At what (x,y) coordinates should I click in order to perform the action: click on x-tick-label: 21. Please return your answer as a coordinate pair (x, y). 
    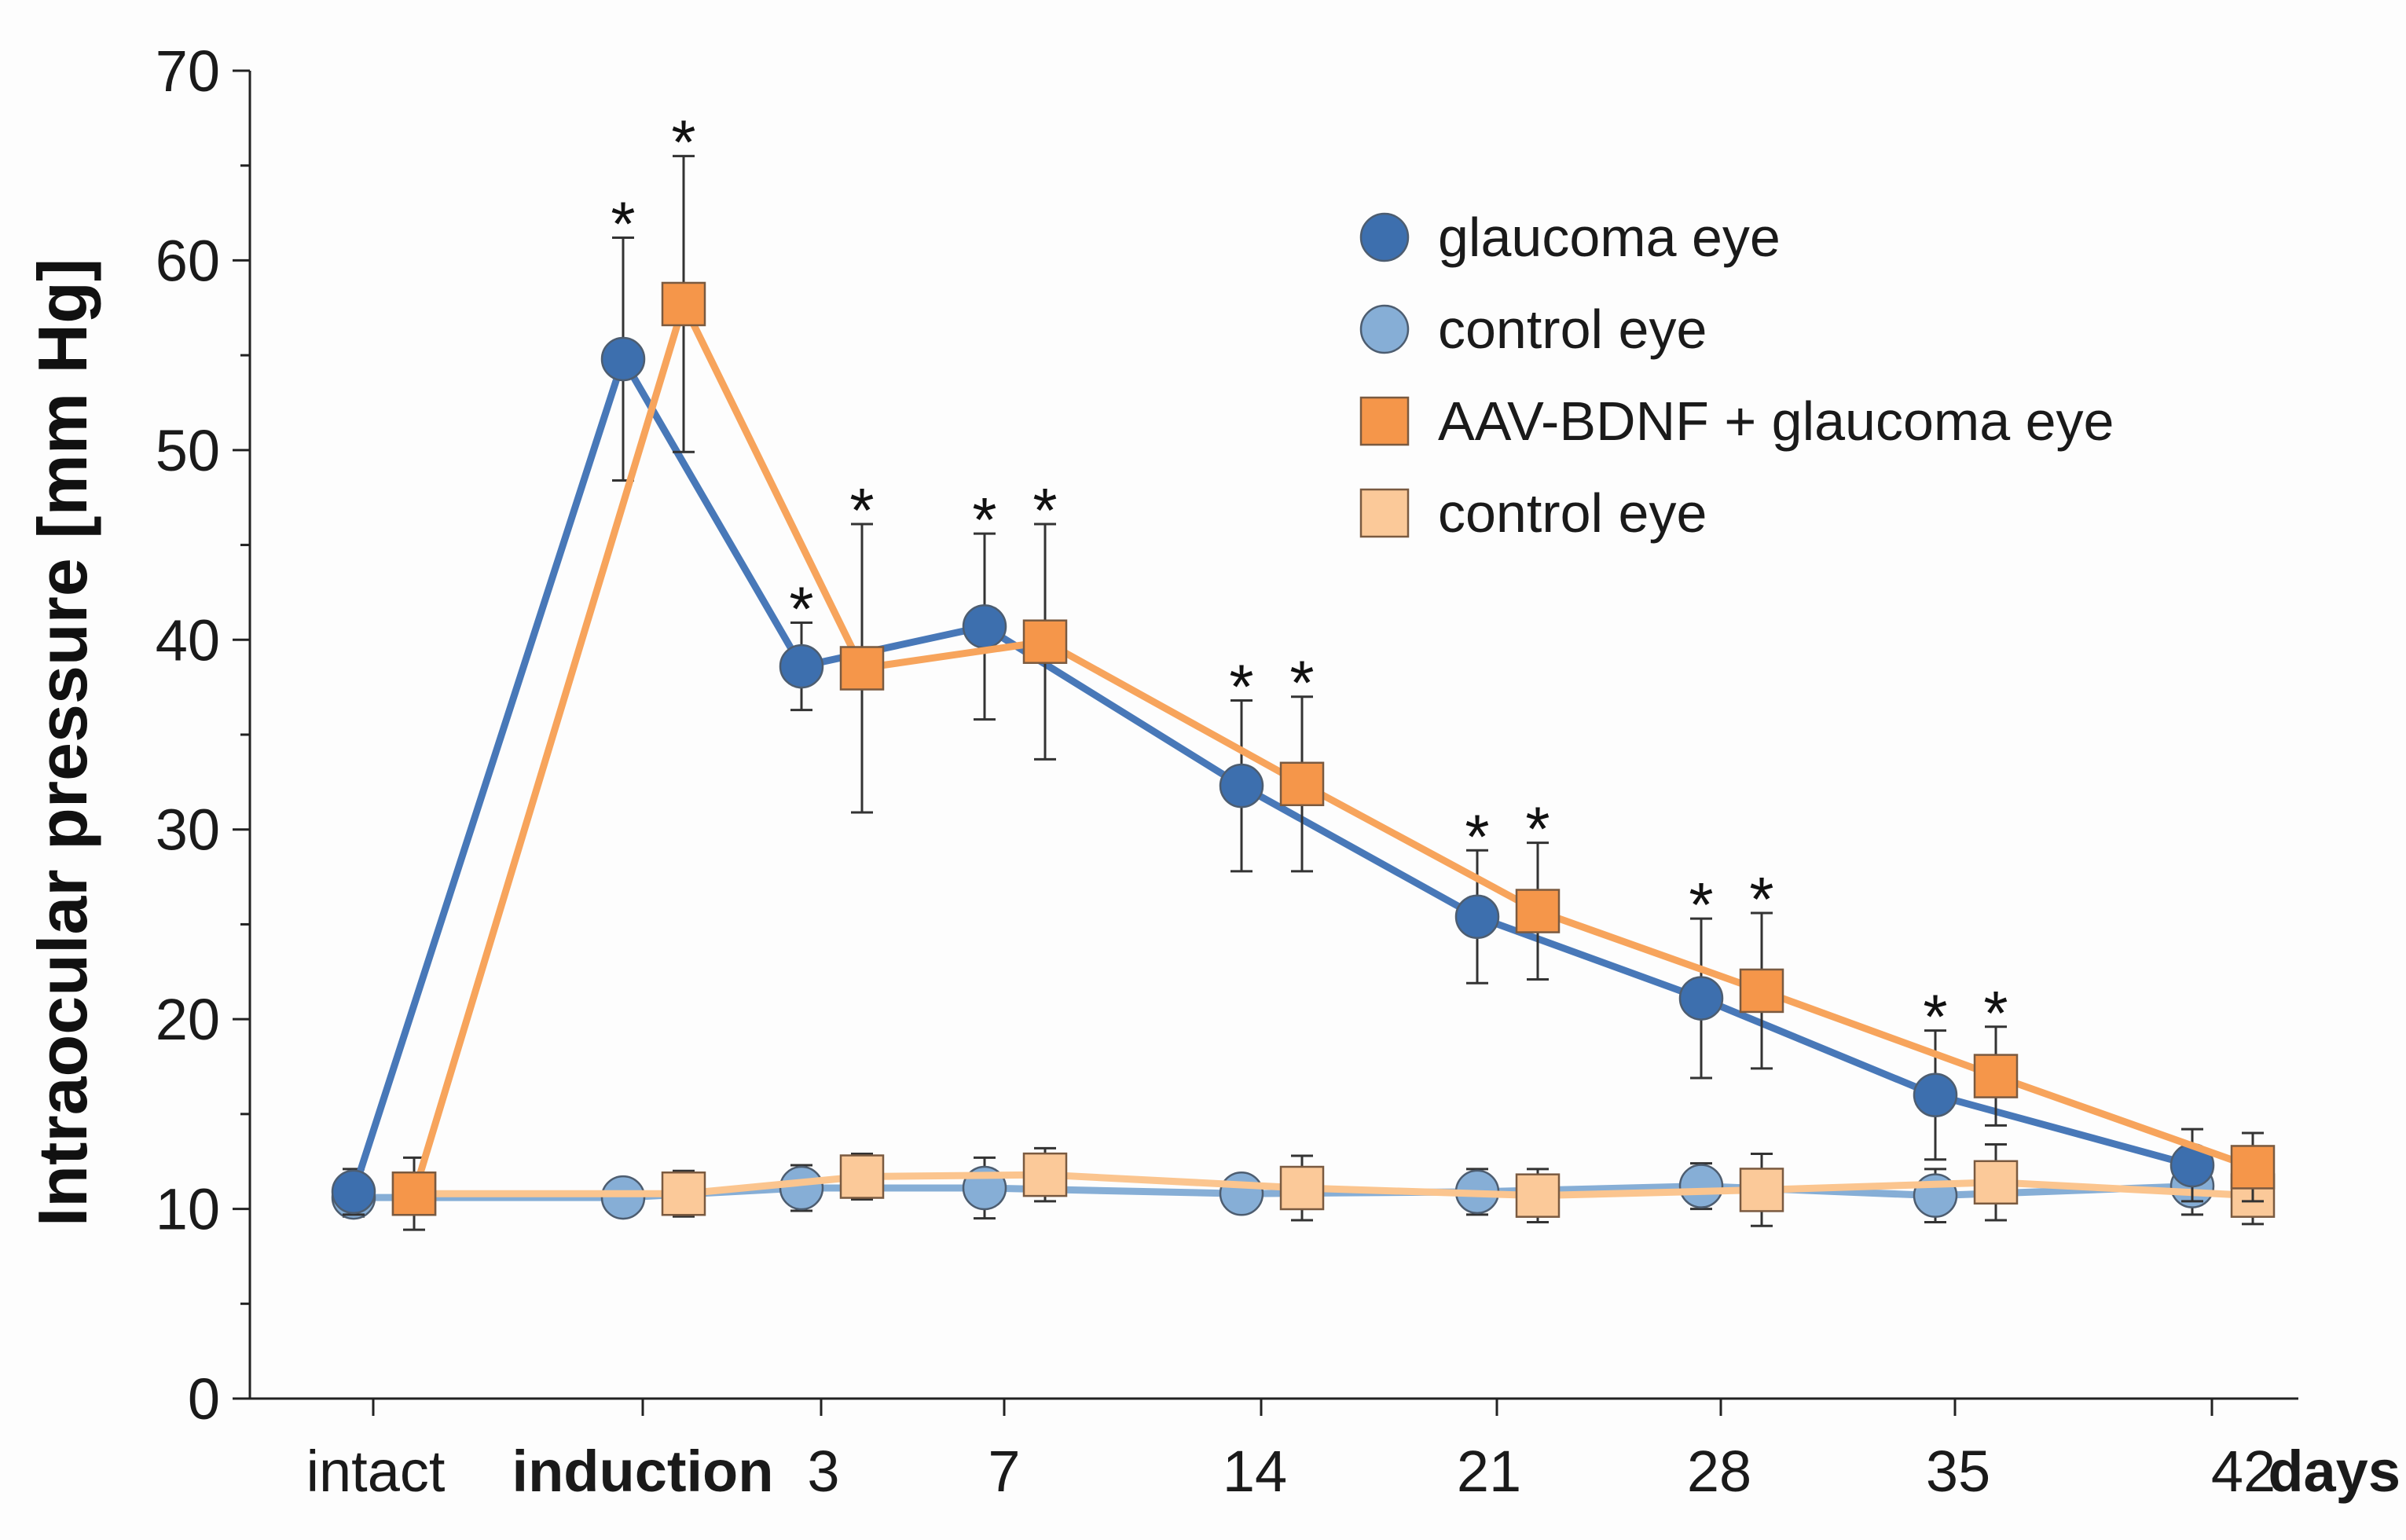
    Looking at the image, I should click on (1489, 1471).